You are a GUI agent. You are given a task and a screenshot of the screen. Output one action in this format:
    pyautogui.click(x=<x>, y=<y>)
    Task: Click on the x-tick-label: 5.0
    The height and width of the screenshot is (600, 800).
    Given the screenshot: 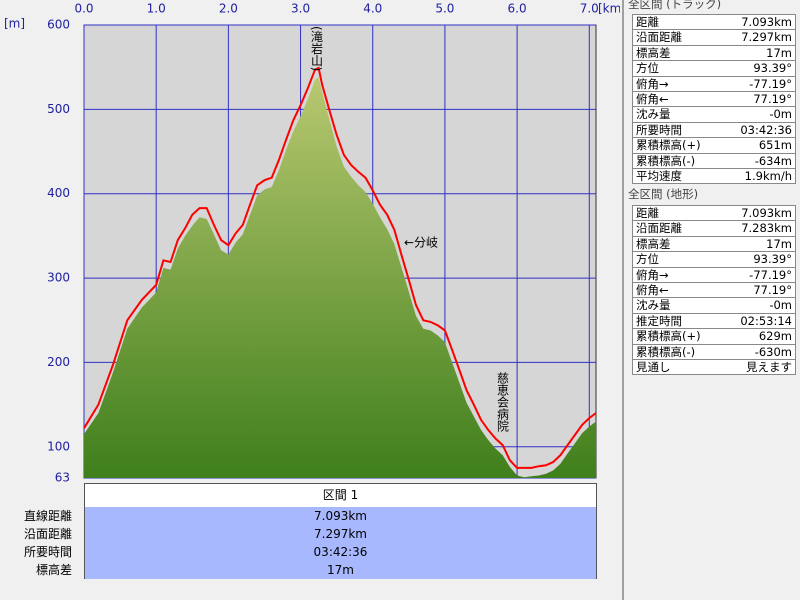 What is the action you would take?
    pyautogui.click(x=444, y=9)
    